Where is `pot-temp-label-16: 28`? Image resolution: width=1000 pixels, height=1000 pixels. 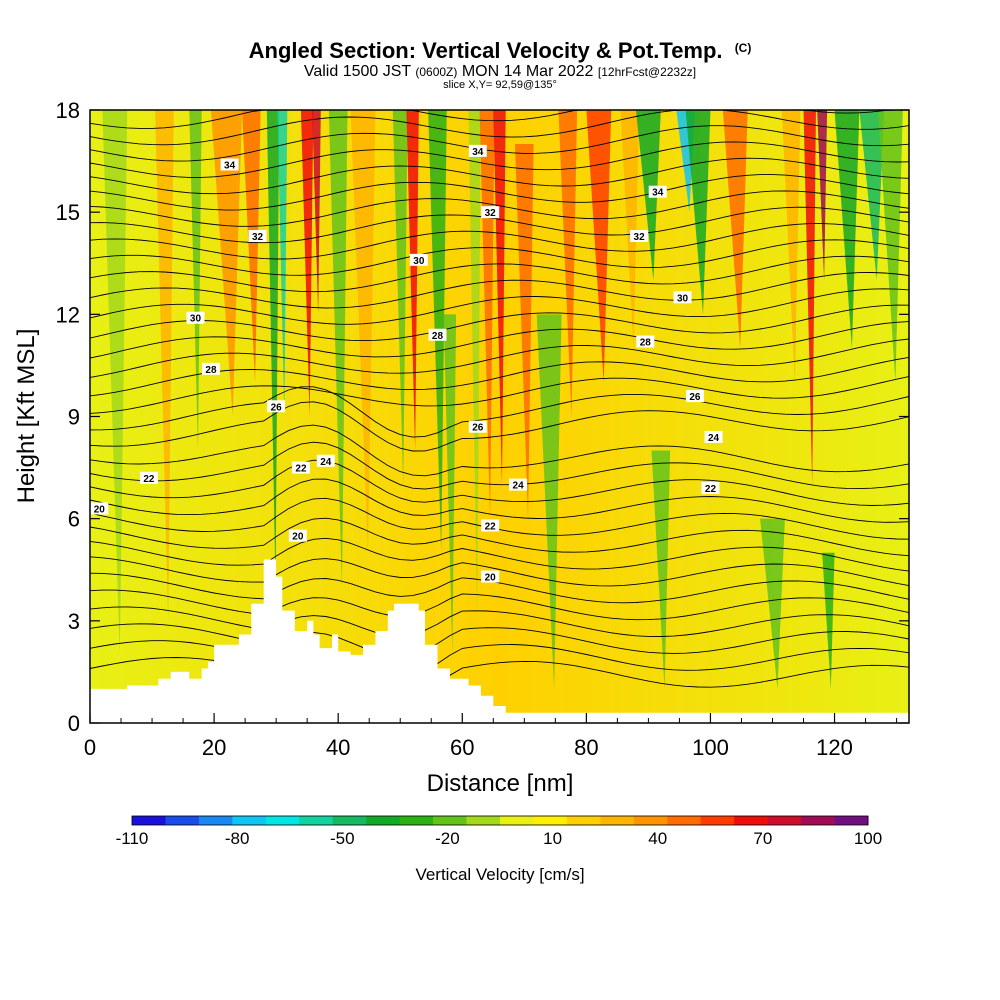
pot-temp-label-16: 28 is located at coordinates (645, 342).